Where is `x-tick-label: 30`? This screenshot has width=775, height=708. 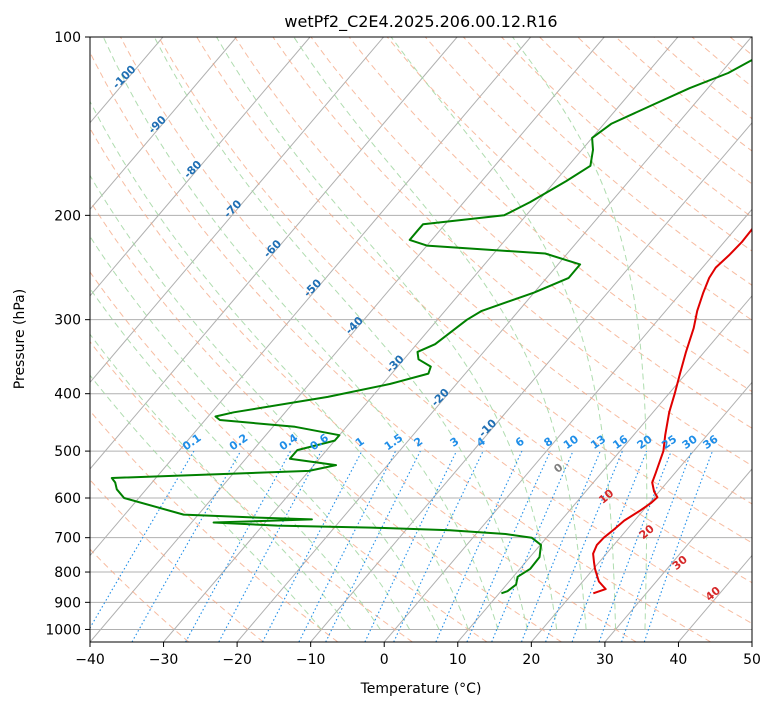 x-tick-label: 30 is located at coordinates (605, 660).